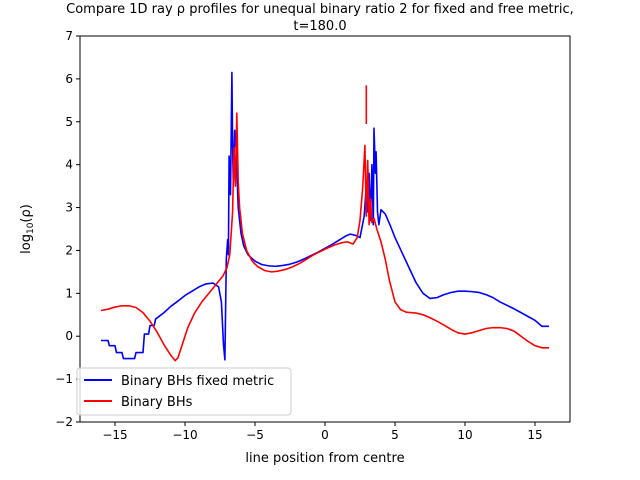 The image size is (640, 480). What do you see at coordinates (197, 381) in the screenshot?
I see `legend-label-fixed-metric: Binary BHs fixed metric` at bounding box center [197, 381].